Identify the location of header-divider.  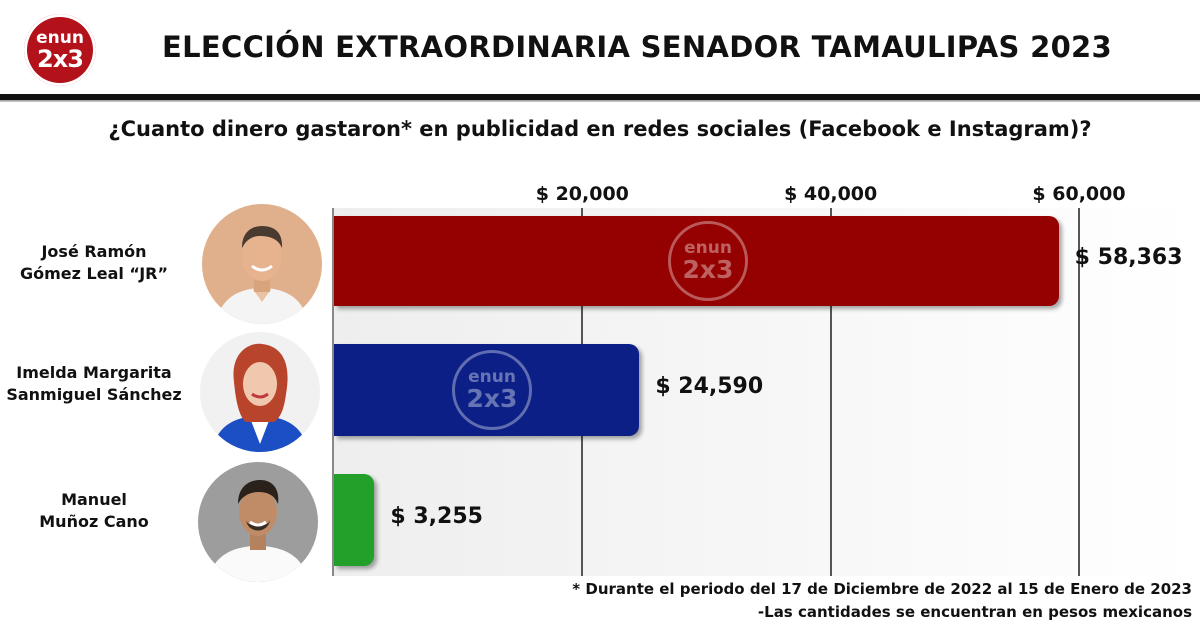
(600, 98).